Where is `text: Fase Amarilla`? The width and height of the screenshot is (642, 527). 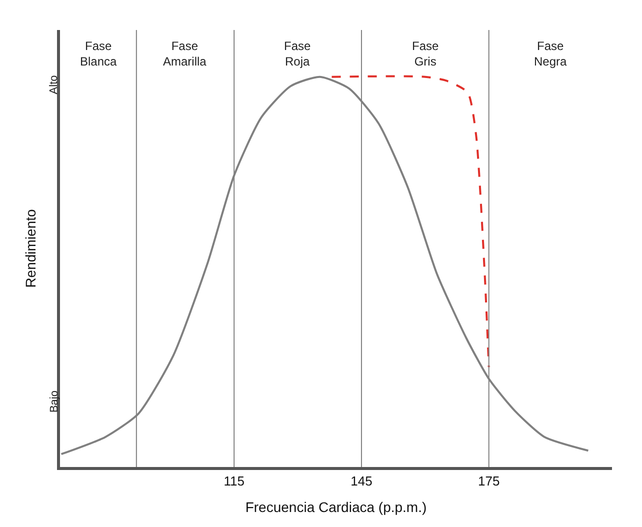
text: Fase Amarilla is located at coordinates (185, 54).